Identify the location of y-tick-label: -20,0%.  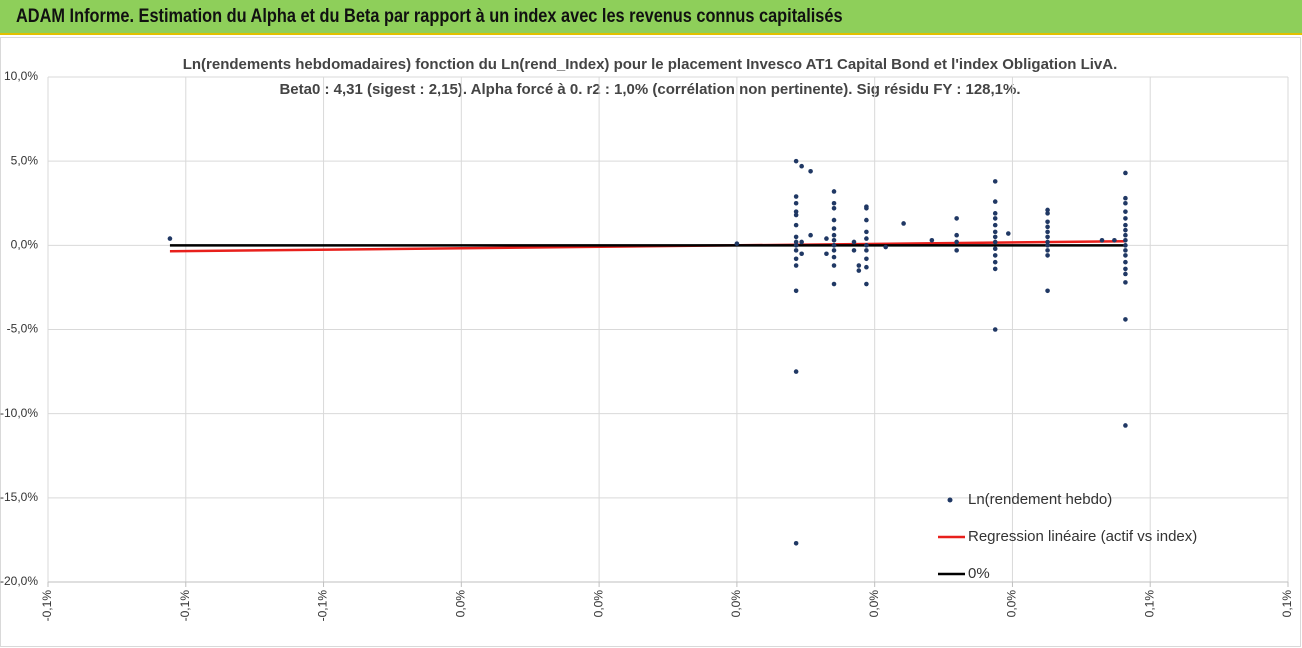
(19, 581).